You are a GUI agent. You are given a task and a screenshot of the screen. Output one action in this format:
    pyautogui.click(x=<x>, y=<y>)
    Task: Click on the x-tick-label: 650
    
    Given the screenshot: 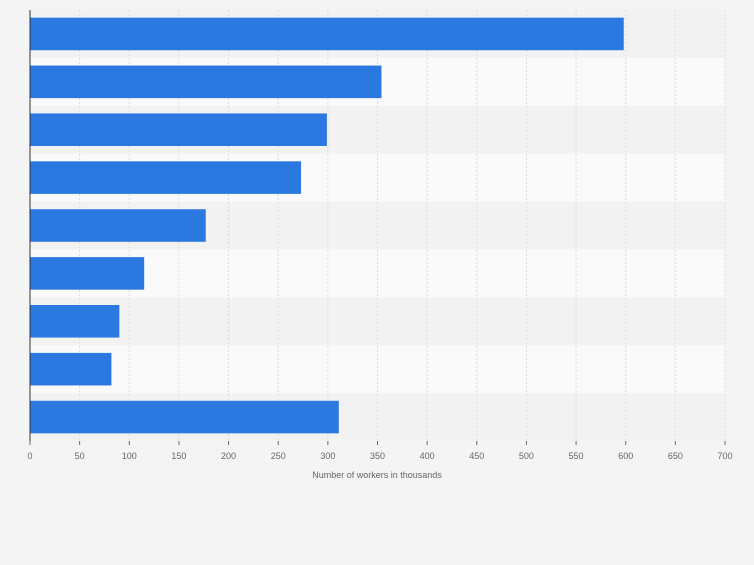 What is the action you would take?
    pyautogui.click(x=675, y=456)
    